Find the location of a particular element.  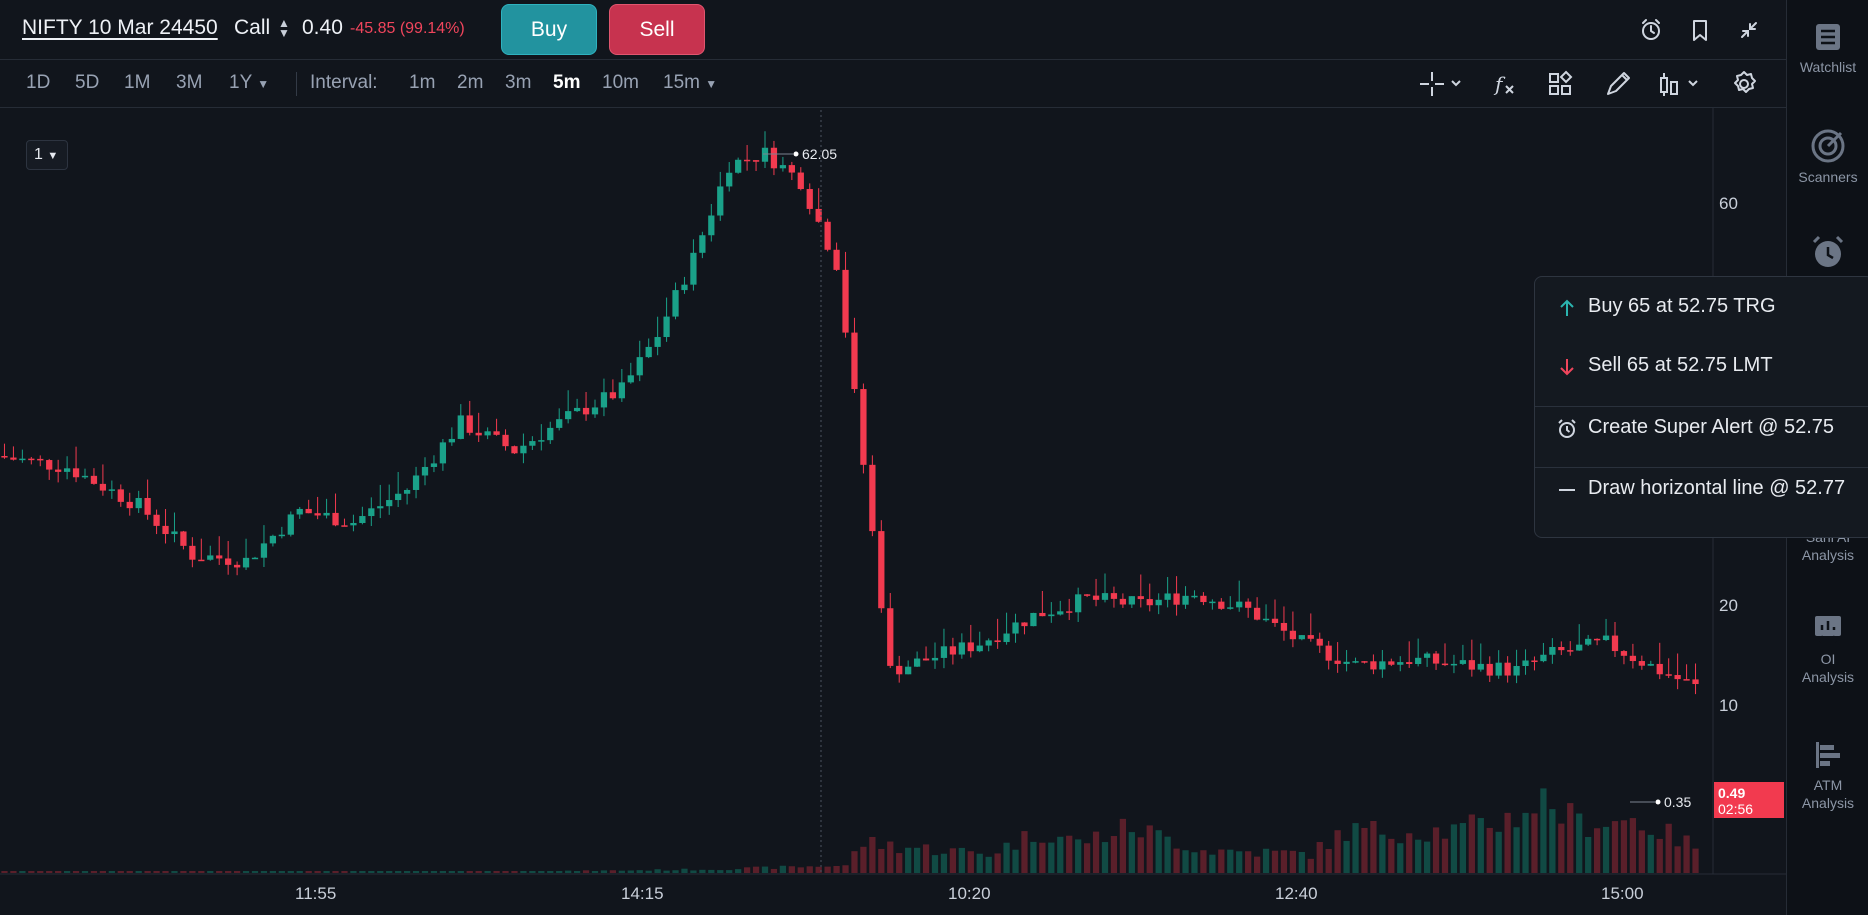

pane-selector: 1 ▼ is located at coordinates (47, 155).